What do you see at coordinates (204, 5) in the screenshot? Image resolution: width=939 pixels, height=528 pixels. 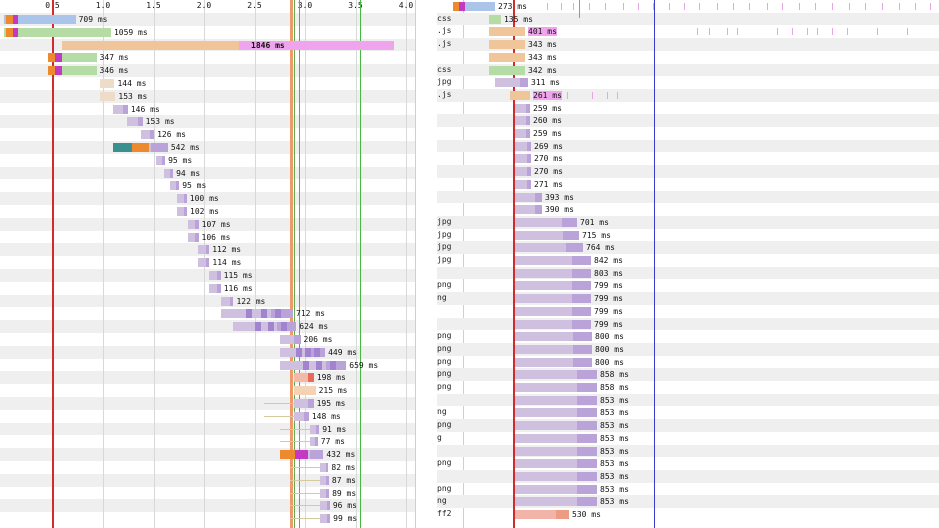 I see `axis-tick-label: 2.0` at bounding box center [204, 5].